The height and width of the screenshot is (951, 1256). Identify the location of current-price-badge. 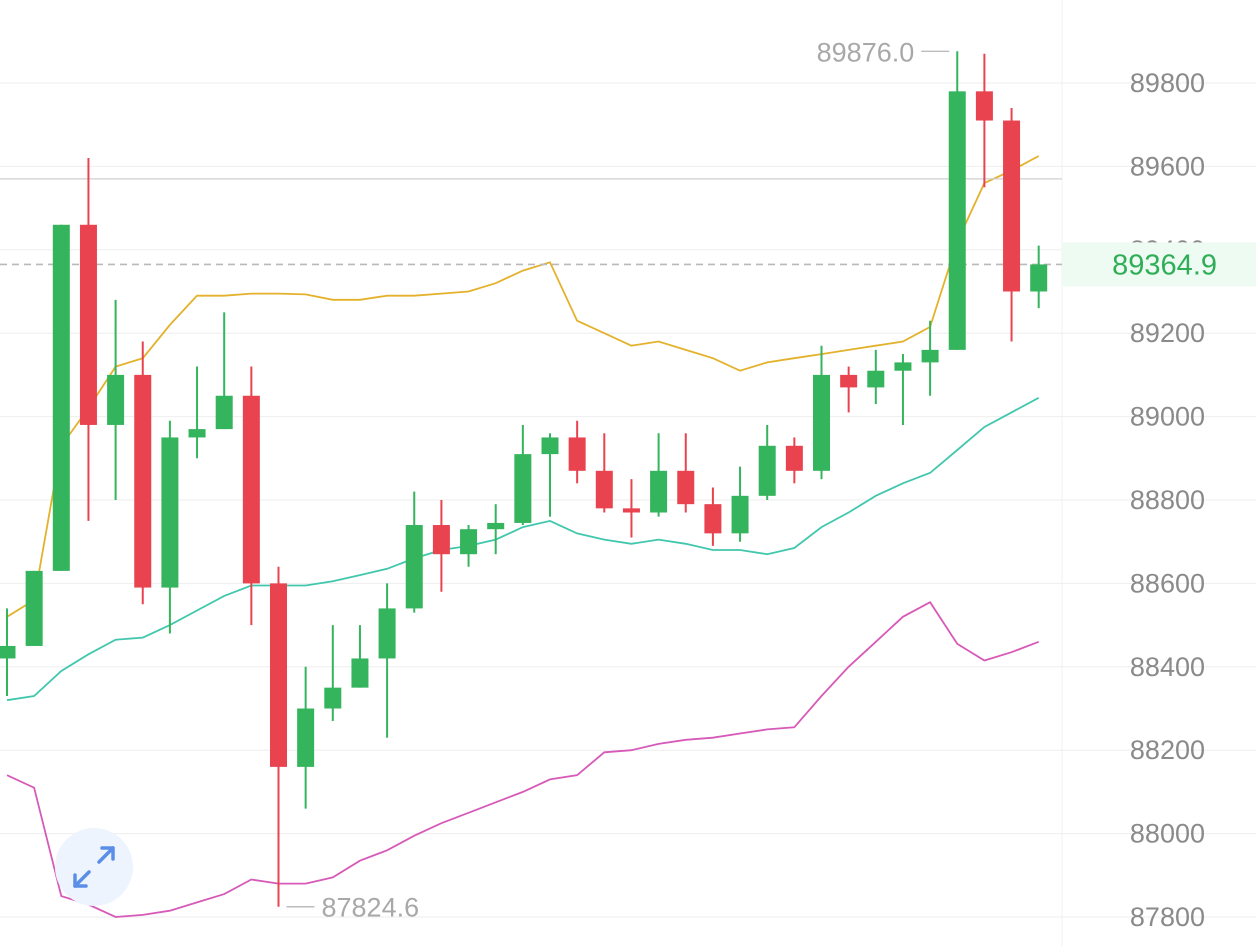
(1159, 264).